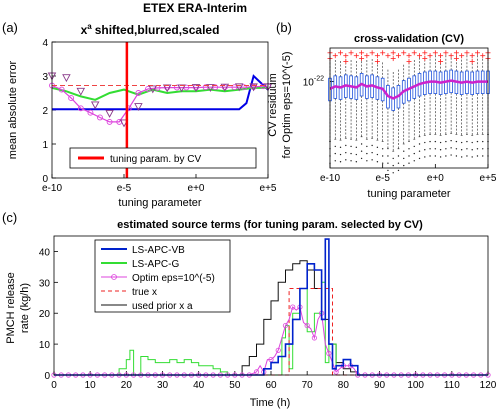  What do you see at coordinates (380, 385) in the screenshot?
I see `c-xtick-label: 90` at bounding box center [380, 385].